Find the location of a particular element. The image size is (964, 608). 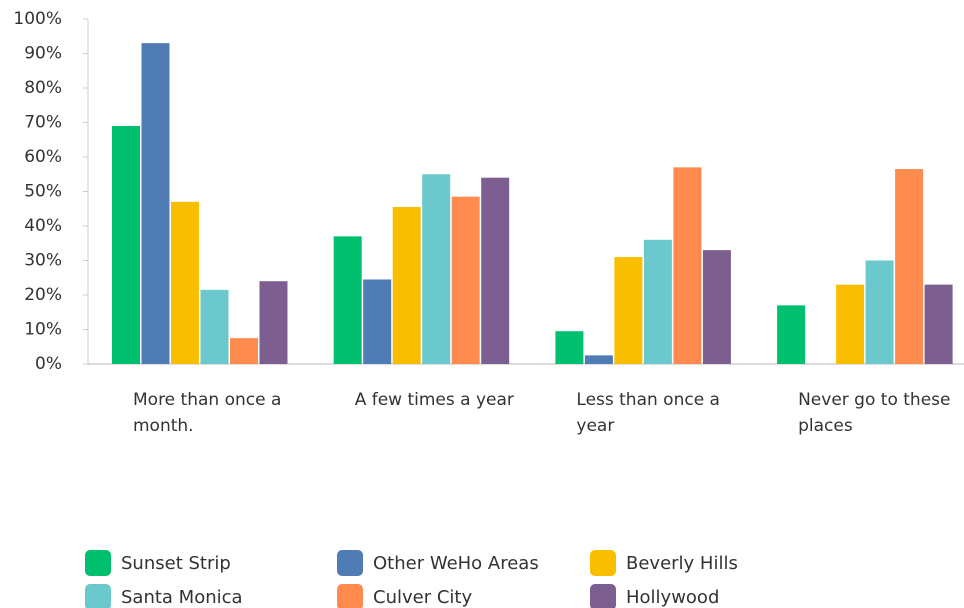

y-tick-label: 30% is located at coordinates (43, 261).